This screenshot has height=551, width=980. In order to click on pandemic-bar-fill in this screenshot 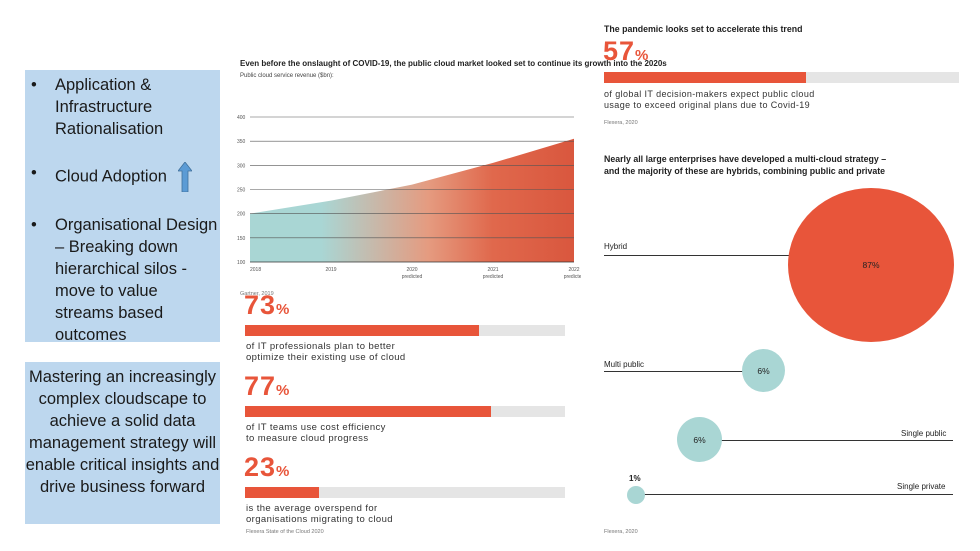, I will do `click(705, 77)`.